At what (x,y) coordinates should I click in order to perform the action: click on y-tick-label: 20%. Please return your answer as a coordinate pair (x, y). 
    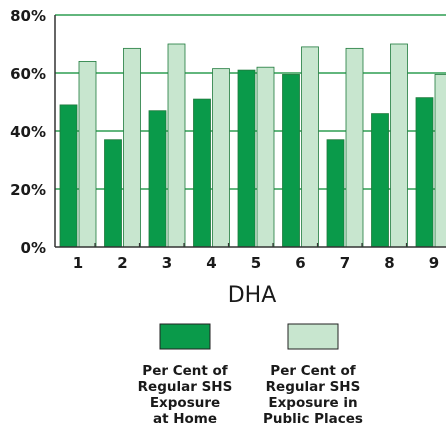
    Looking at the image, I should click on (28, 190).